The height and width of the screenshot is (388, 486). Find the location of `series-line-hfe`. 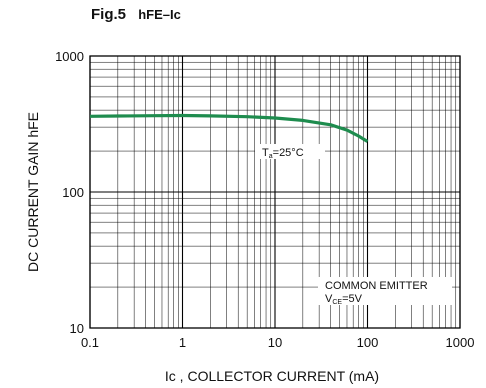

series-line-hfe is located at coordinates (229, 128).